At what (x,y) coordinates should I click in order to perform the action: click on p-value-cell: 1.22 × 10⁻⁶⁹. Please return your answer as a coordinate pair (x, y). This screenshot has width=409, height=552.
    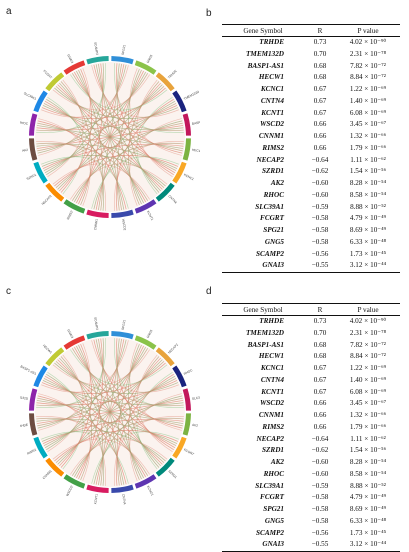
    Looking at the image, I should click on (368, 89).